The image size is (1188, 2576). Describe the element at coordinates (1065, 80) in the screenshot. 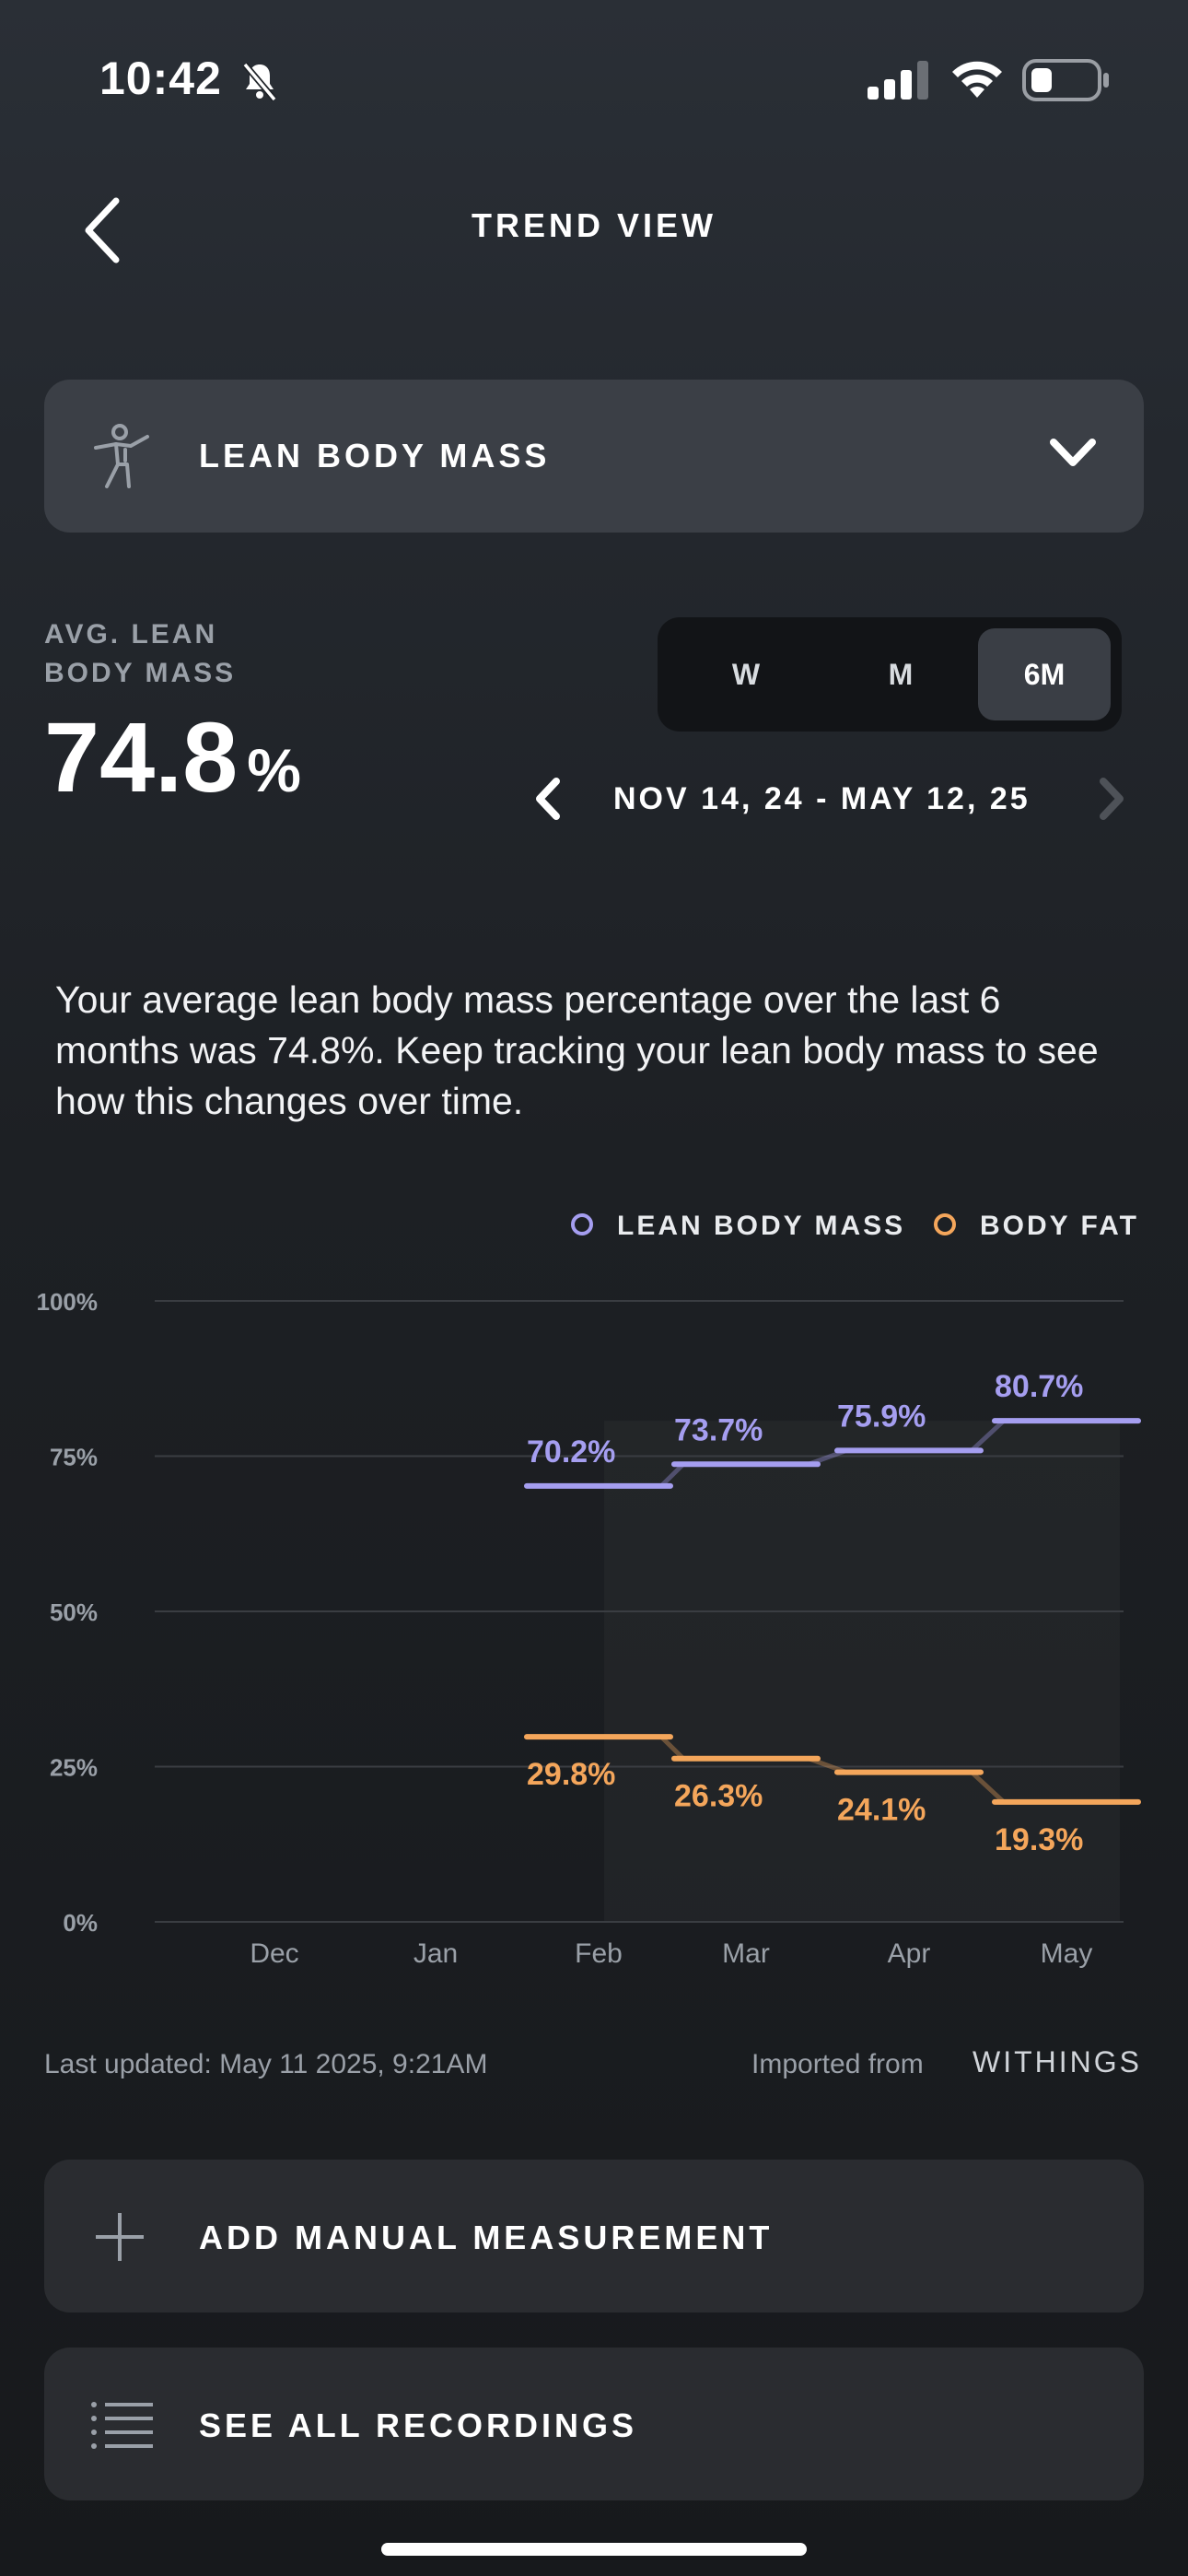

I see `battery-icon` at that location.